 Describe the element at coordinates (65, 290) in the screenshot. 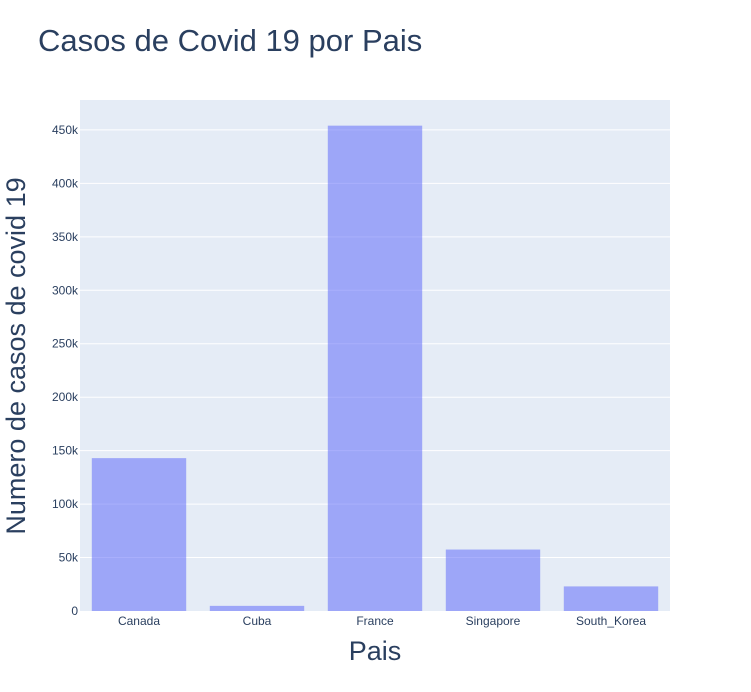

I see `y-tick-label: 300k` at that location.